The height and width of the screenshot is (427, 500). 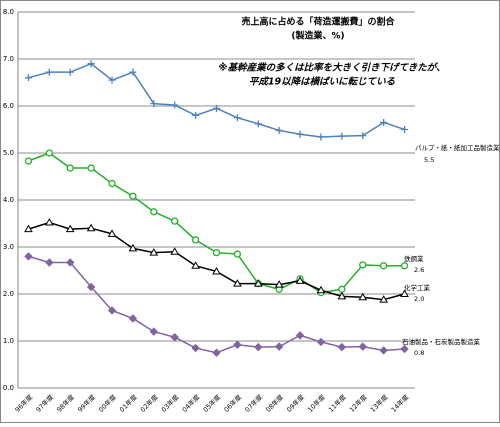 What do you see at coordinates (8, 294) in the screenshot?
I see `y-tick-label: 2.0` at bounding box center [8, 294].